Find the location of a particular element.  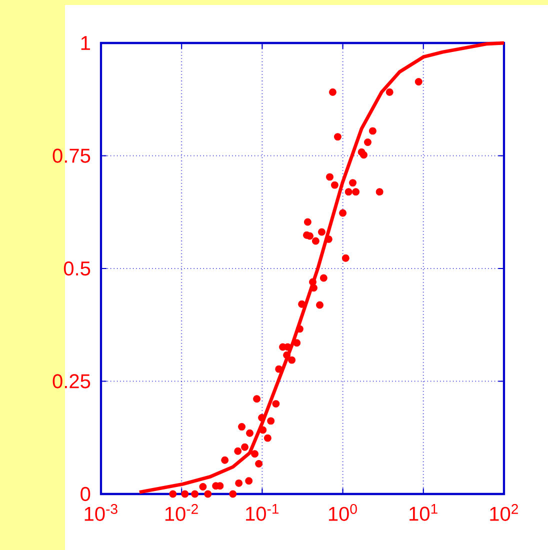

x-tick-label: 10$^{-3}$ is located at coordinates (101, 512).